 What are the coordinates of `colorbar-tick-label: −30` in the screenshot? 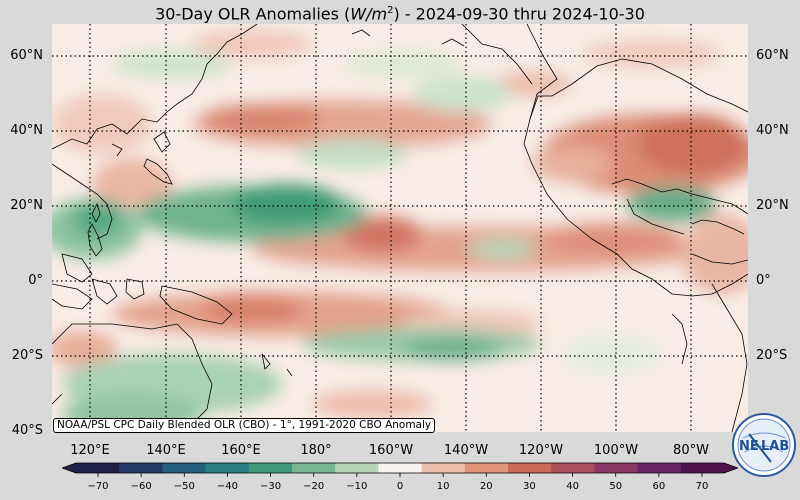 It's located at (270, 486).